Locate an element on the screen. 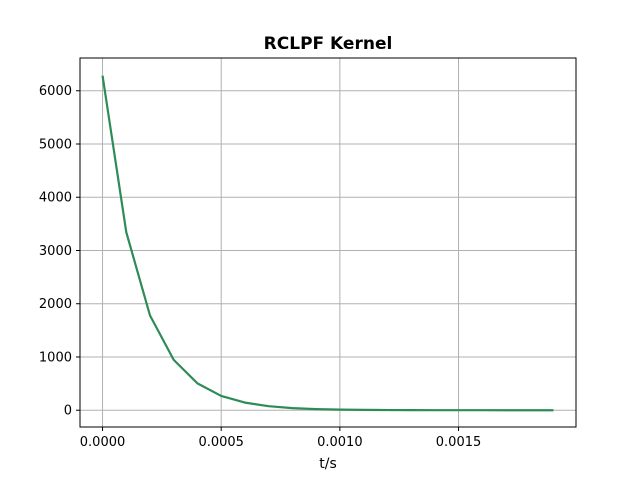  x-tick-label: 0.0005 is located at coordinates (221, 442).